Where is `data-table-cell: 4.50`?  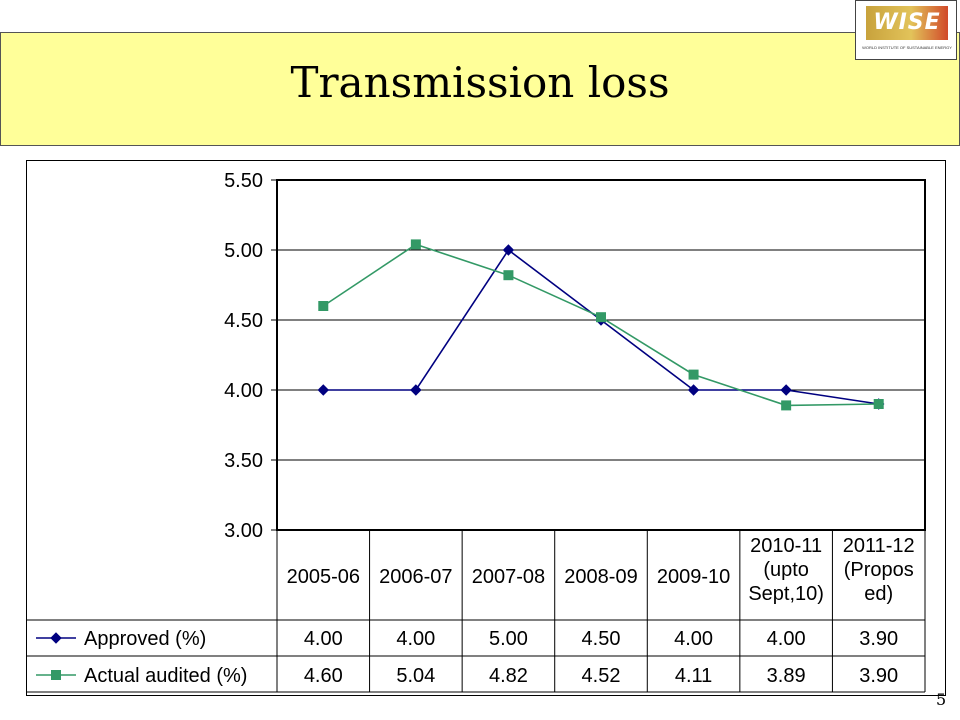 data-table-cell: 4.50 is located at coordinates (601, 639).